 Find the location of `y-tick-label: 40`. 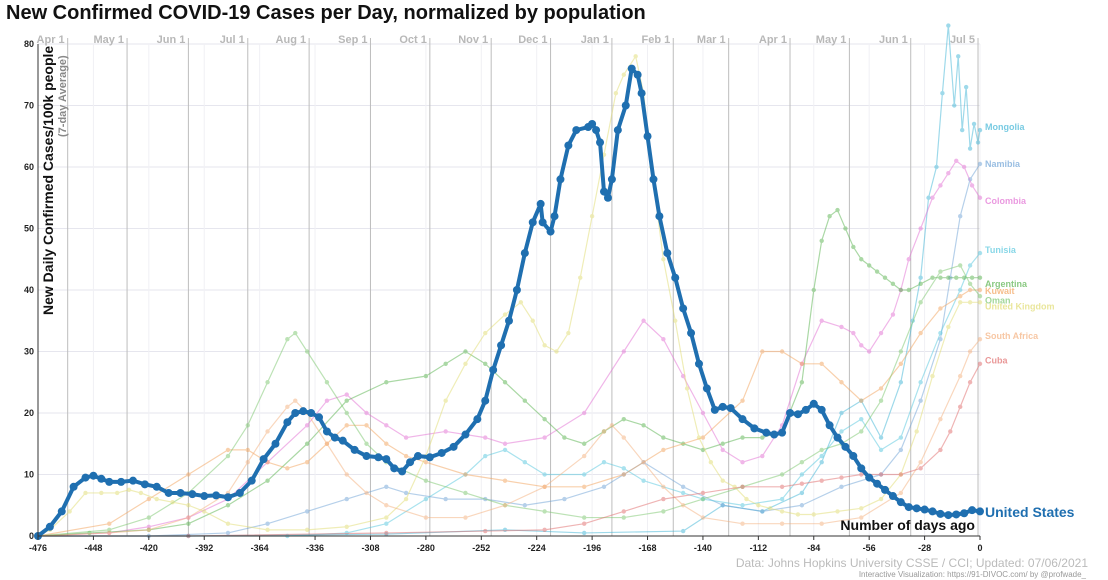

y-tick-label: 40 is located at coordinates (29, 290).